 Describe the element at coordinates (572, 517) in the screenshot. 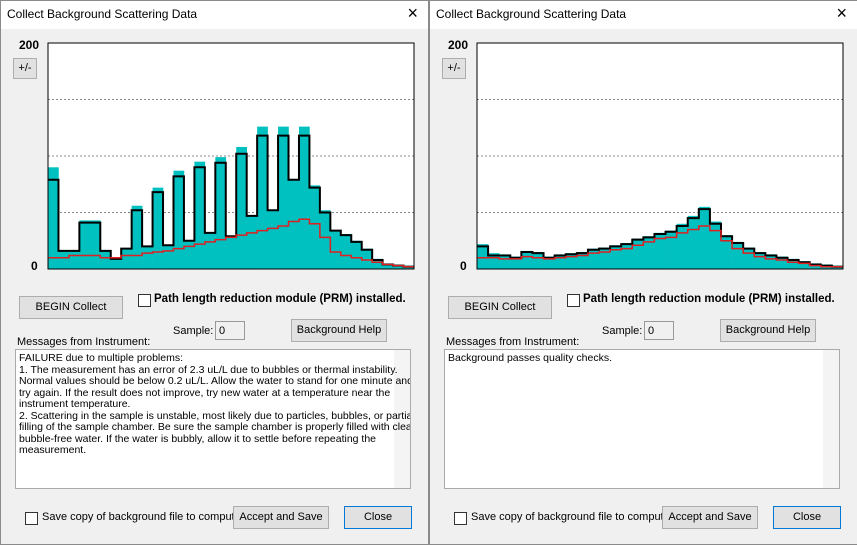

I see `save-label: Save copy of background file to computer` at that location.